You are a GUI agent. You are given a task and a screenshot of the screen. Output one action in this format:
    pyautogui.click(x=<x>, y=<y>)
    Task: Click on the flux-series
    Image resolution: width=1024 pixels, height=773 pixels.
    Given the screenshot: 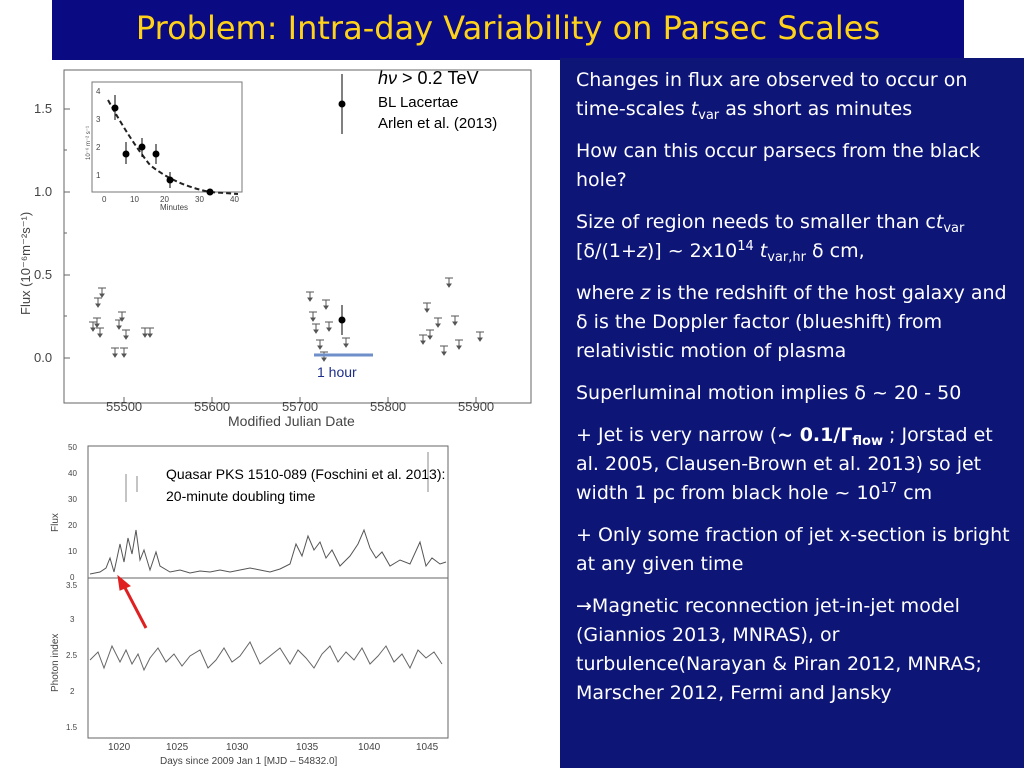 What is the action you would take?
    pyautogui.click(x=268, y=551)
    